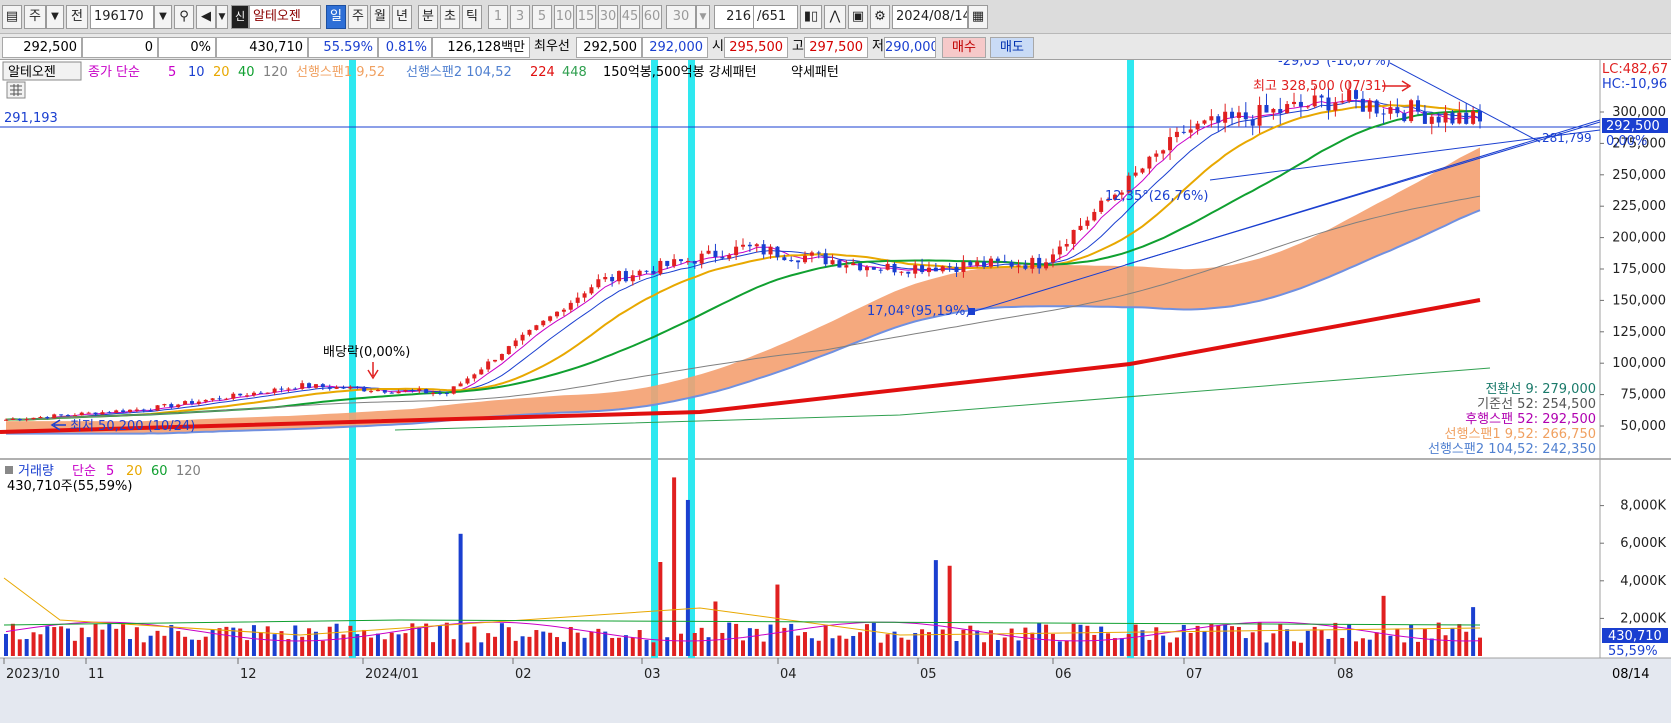 The image size is (1671, 723). I want to click on stock-code-input: 196170, so click(122, 17).